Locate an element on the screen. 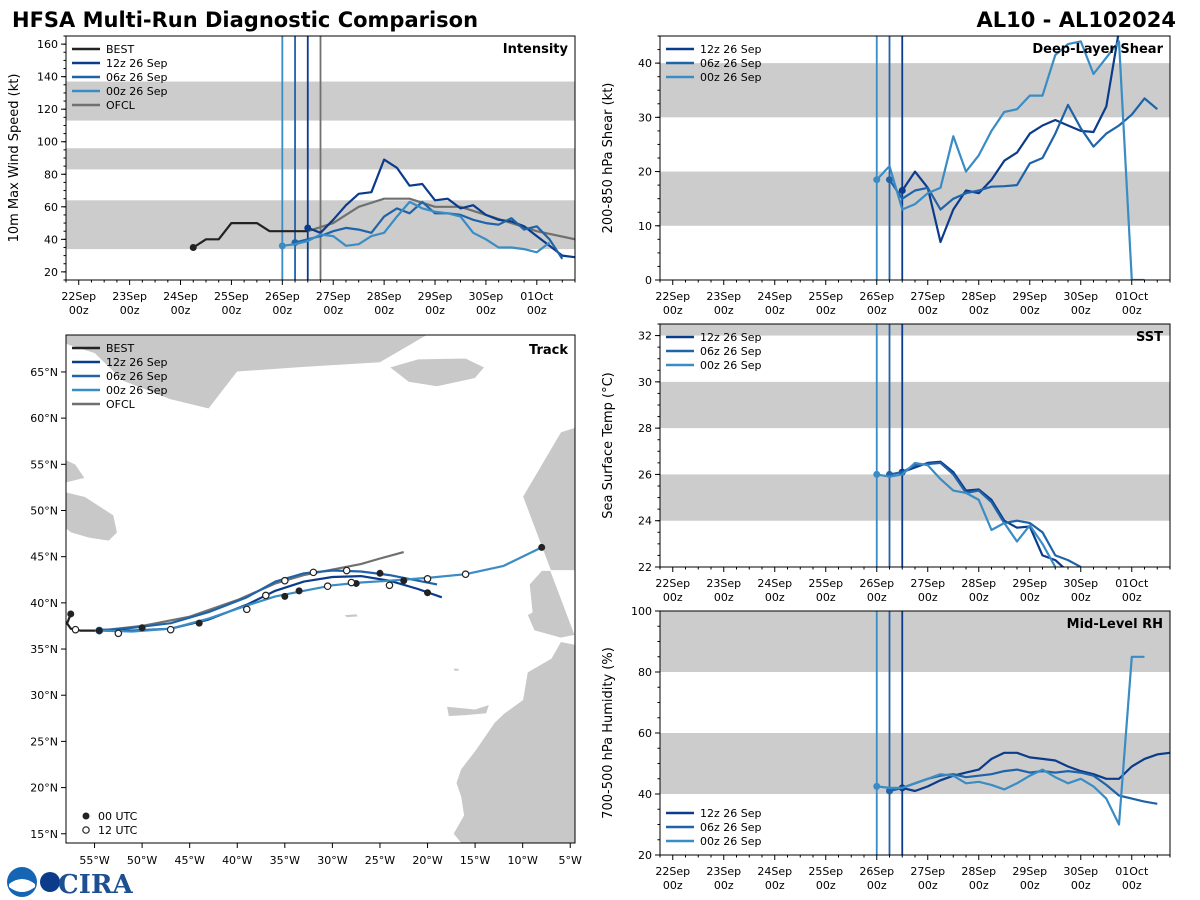  shear-legend-label-0: 12z 26 Sep is located at coordinates (731, 49).